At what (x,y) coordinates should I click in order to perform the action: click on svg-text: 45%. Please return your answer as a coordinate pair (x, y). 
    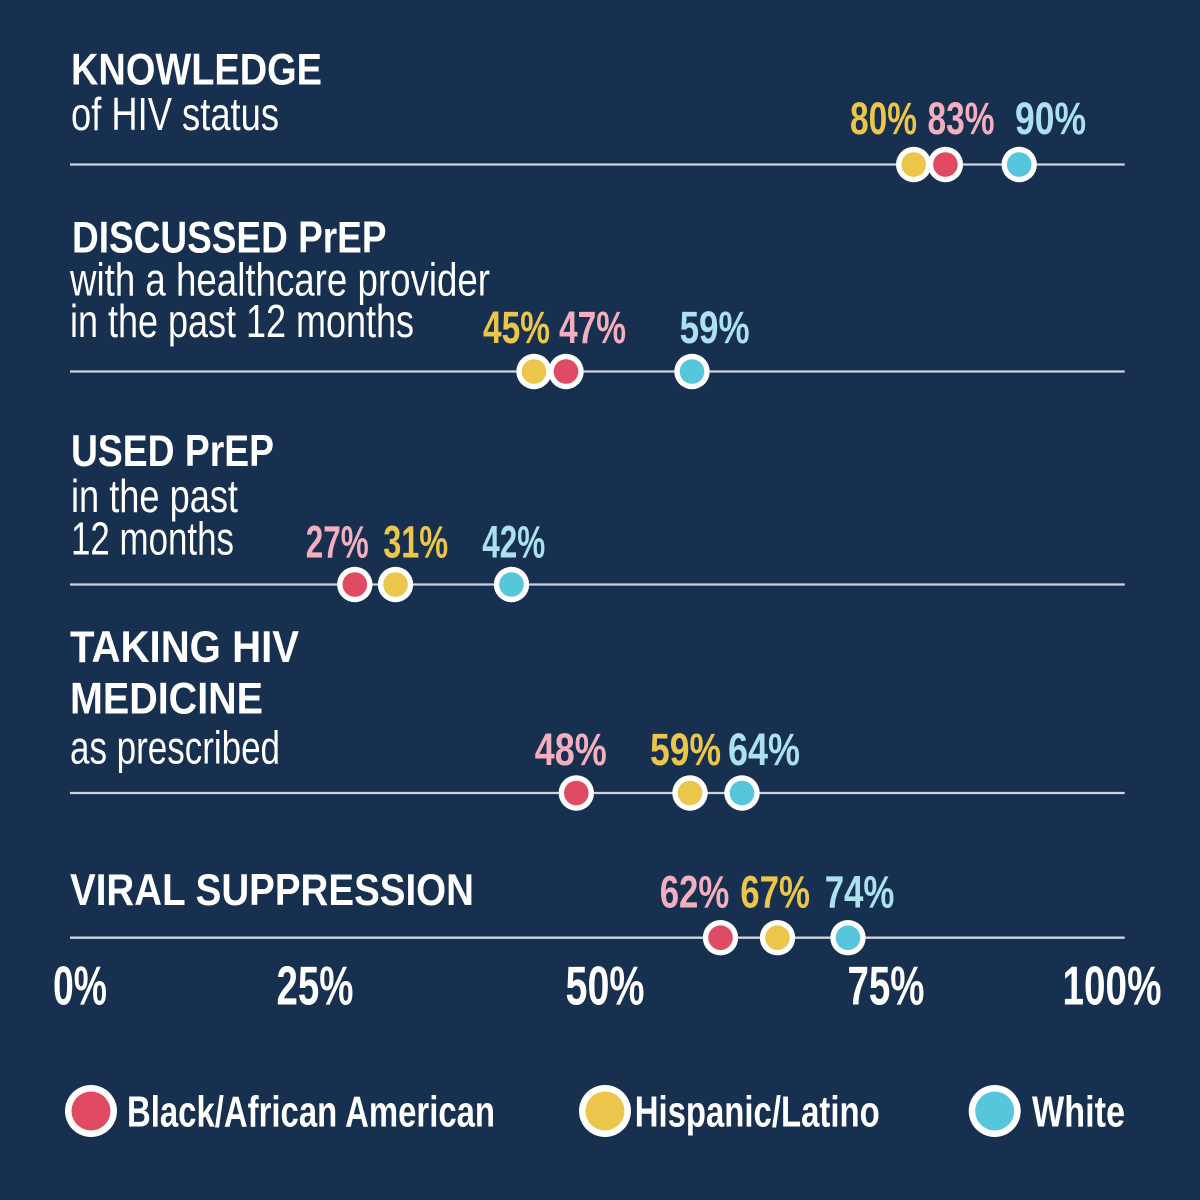
    Looking at the image, I should click on (516, 327).